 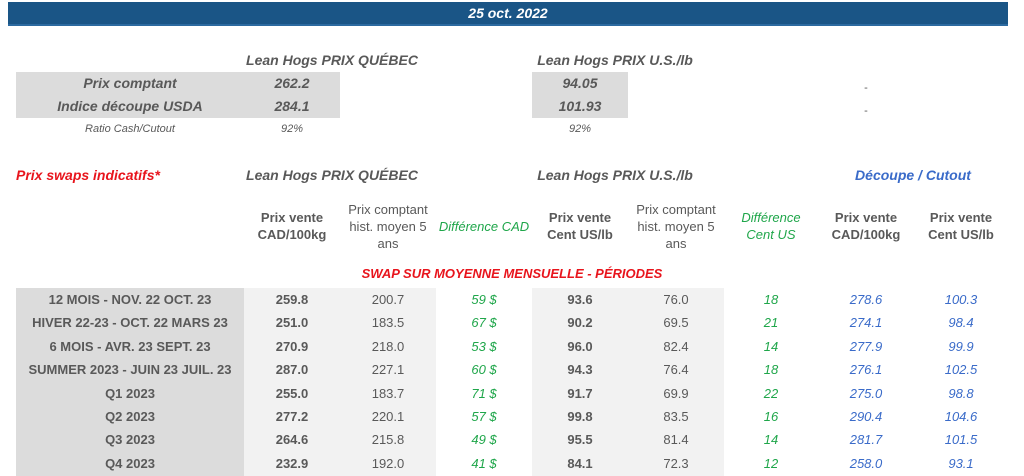 What do you see at coordinates (866, 346) in the screenshot?
I see `table-cell: 277.9` at bounding box center [866, 346].